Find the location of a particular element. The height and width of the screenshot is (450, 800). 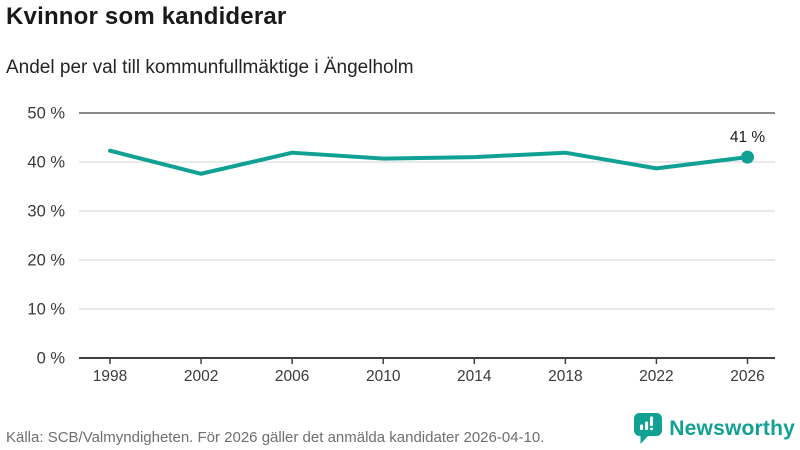

y-tick-label: 20 % is located at coordinates (46, 261).